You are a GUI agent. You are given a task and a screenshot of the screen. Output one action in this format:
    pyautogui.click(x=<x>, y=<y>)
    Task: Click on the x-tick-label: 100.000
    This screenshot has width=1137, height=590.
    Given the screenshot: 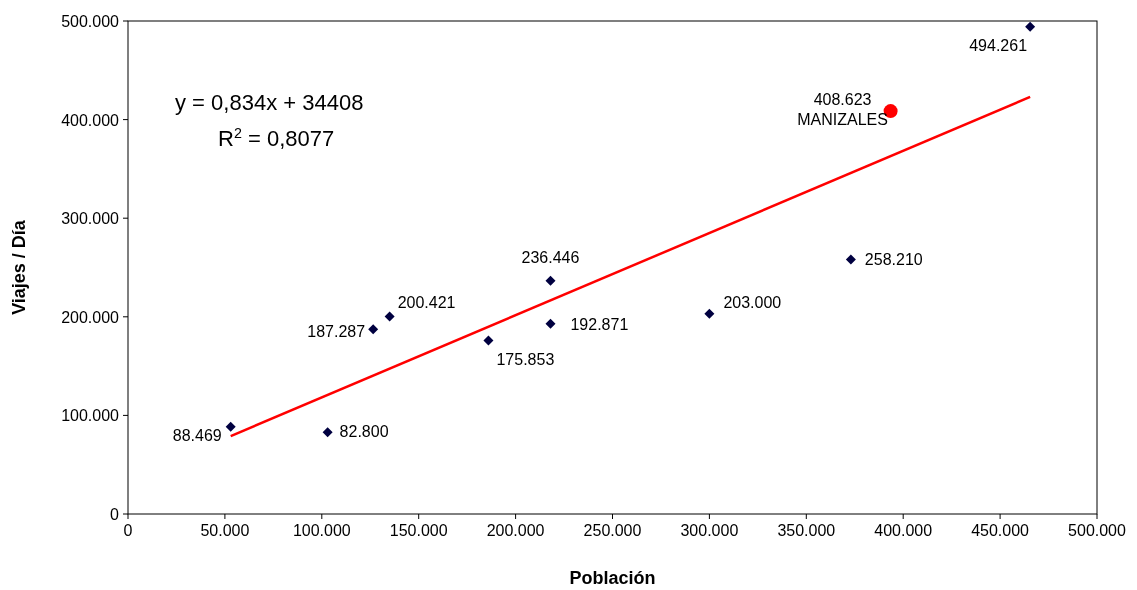 What is the action you would take?
    pyautogui.click(x=321, y=530)
    